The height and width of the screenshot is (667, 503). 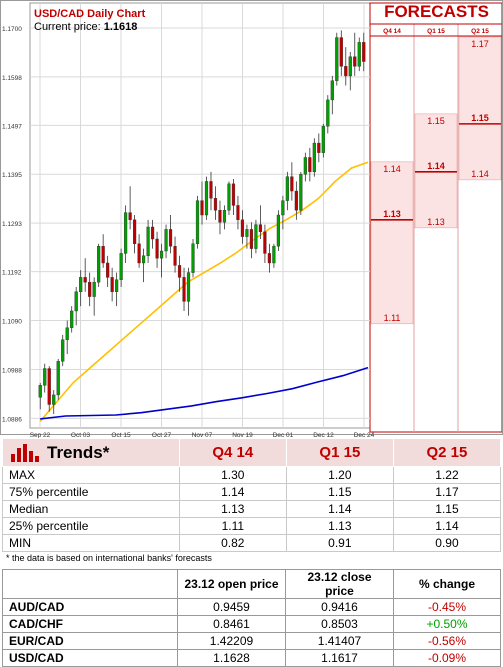 I want to click on percent-change: -0.56%, so click(x=447, y=641).